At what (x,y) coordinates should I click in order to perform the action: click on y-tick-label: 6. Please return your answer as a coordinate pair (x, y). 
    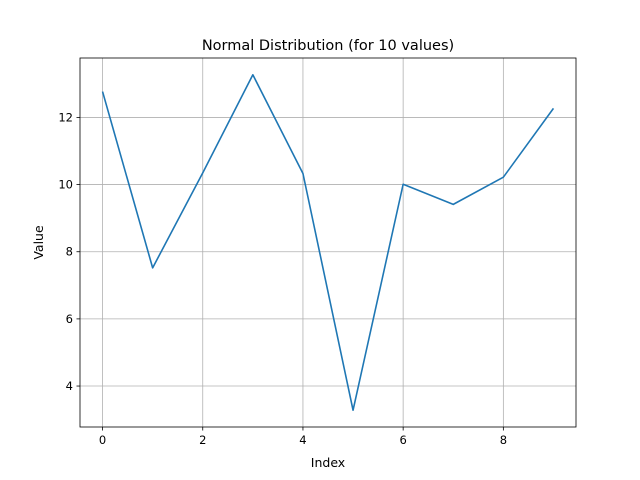
    Looking at the image, I should click on (69, 319).